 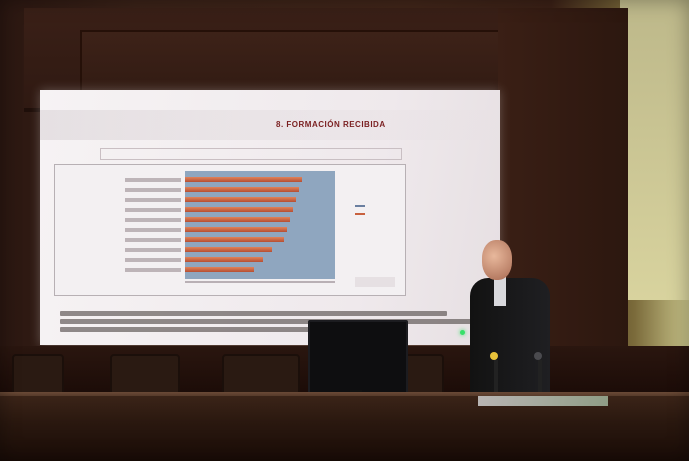 What do you see at coordinates (543, 401) in the screenshot?
I see `papers-on-desk` at bounding box center [543, 401].